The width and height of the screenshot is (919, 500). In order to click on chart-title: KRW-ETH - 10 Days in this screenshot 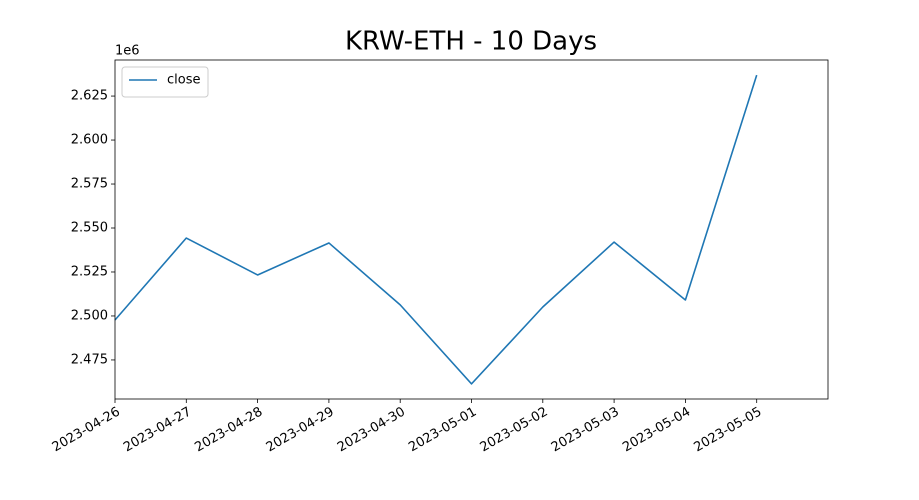, I will do `click(471, 42)`.